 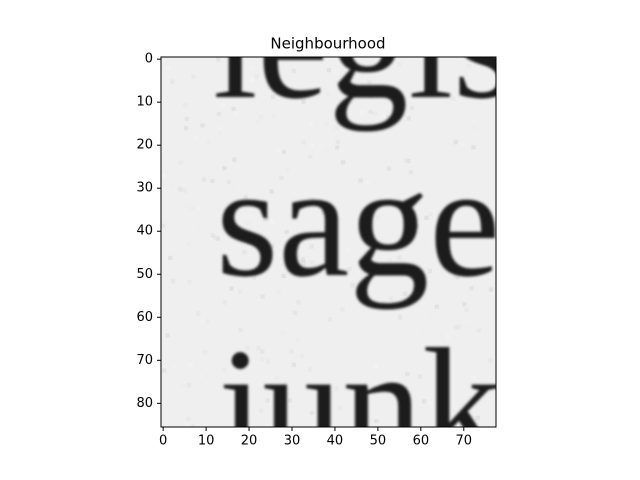 What do you see at coordinates (421, 441) in the screenshot?
I see `x-tick-label: 60` at bounding box center [421, 441].